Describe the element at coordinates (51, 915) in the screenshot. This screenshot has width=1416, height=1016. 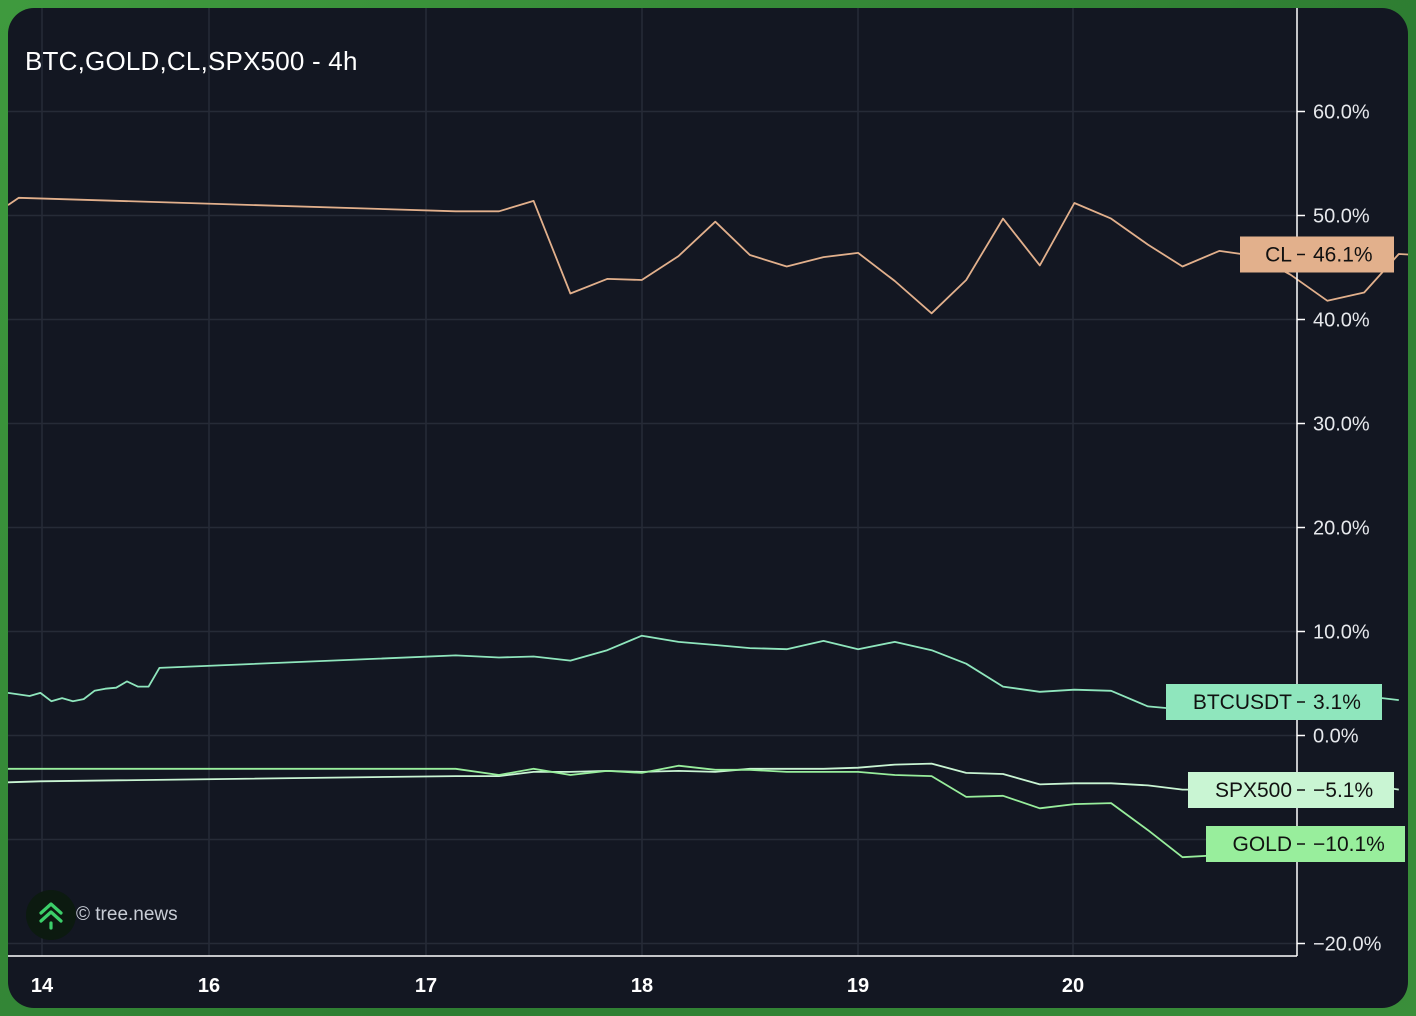
I see `tree-logo-icon` at that location.